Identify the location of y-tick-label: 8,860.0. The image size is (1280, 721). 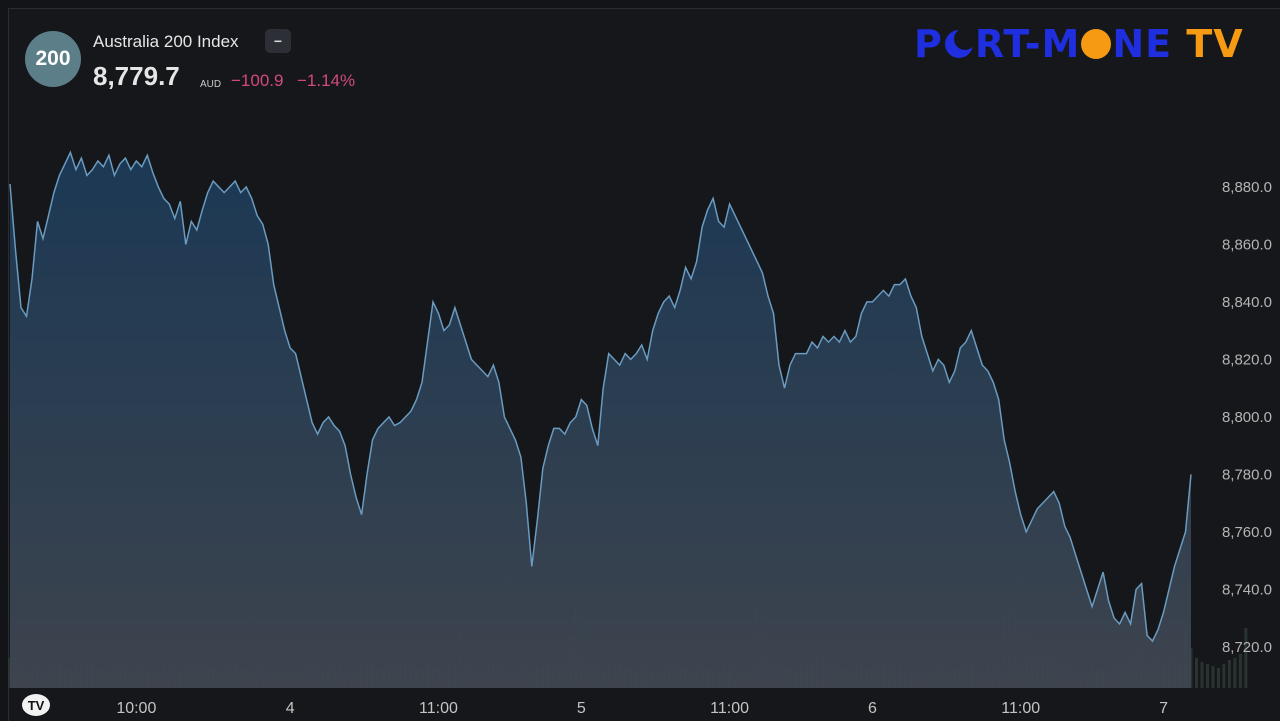
(1247, 244).